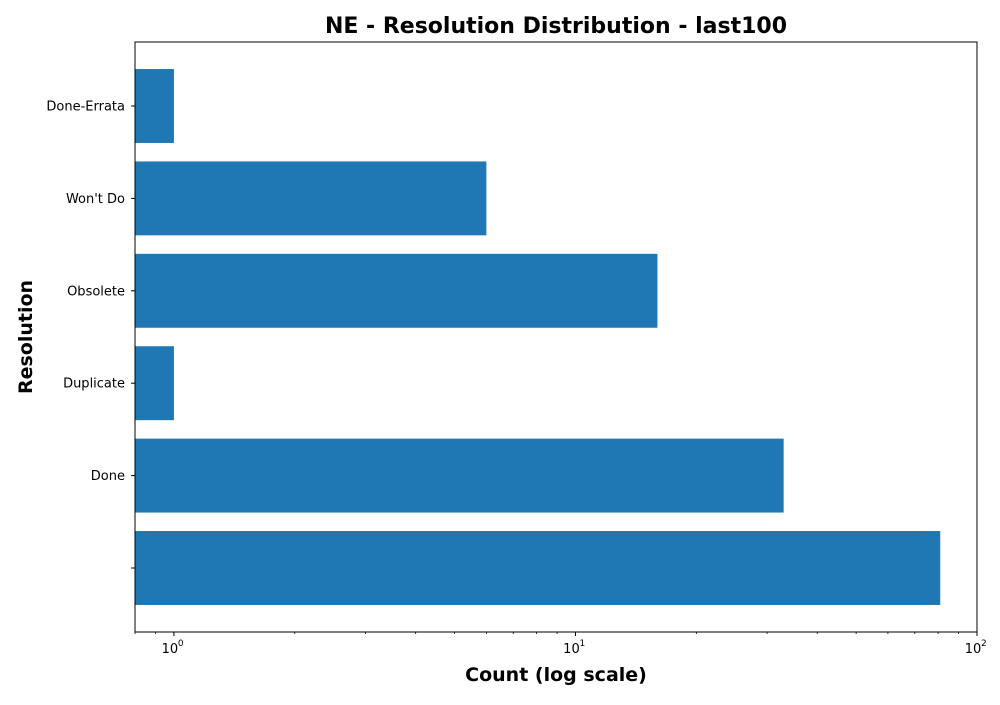  Describe the element at coordinates (181, 644) in the screenshot. I see `x-tick-exponent: 0` at that location.